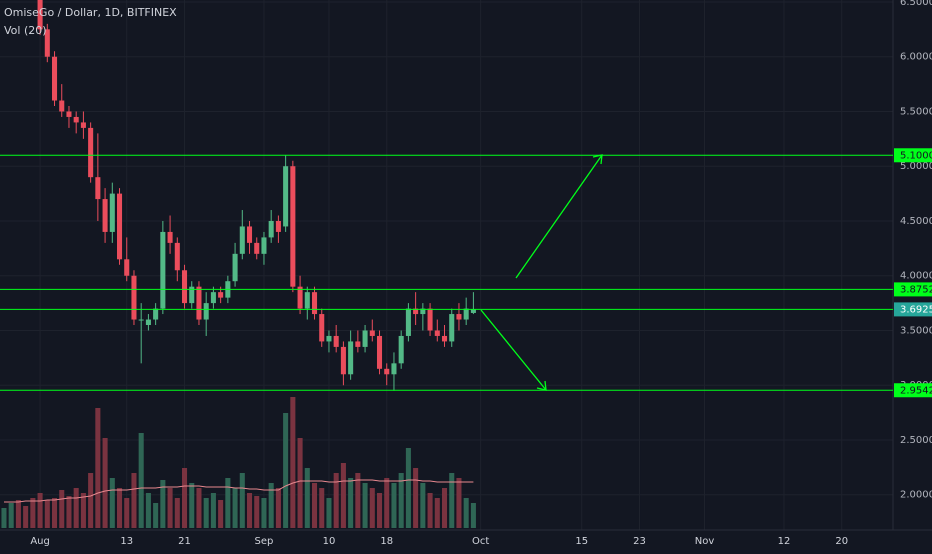 Image resolution: width=932 pixels, height=554 pixels. Describe the element at coordinates (264, 541) in the screenshot. I see `x-tick-label: Sep` at that location.